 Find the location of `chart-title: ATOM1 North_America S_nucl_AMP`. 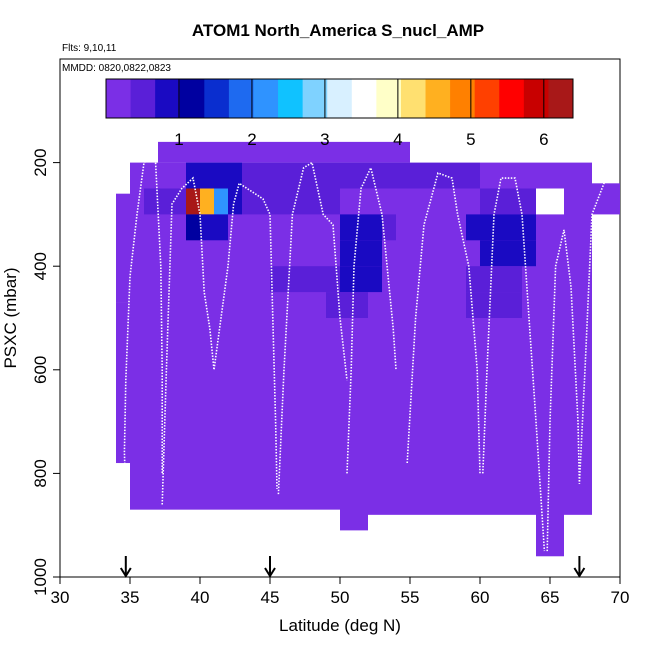

chart-title: ATOM1 North_America S_nucl_AMP is located at coordinates (338, 30).